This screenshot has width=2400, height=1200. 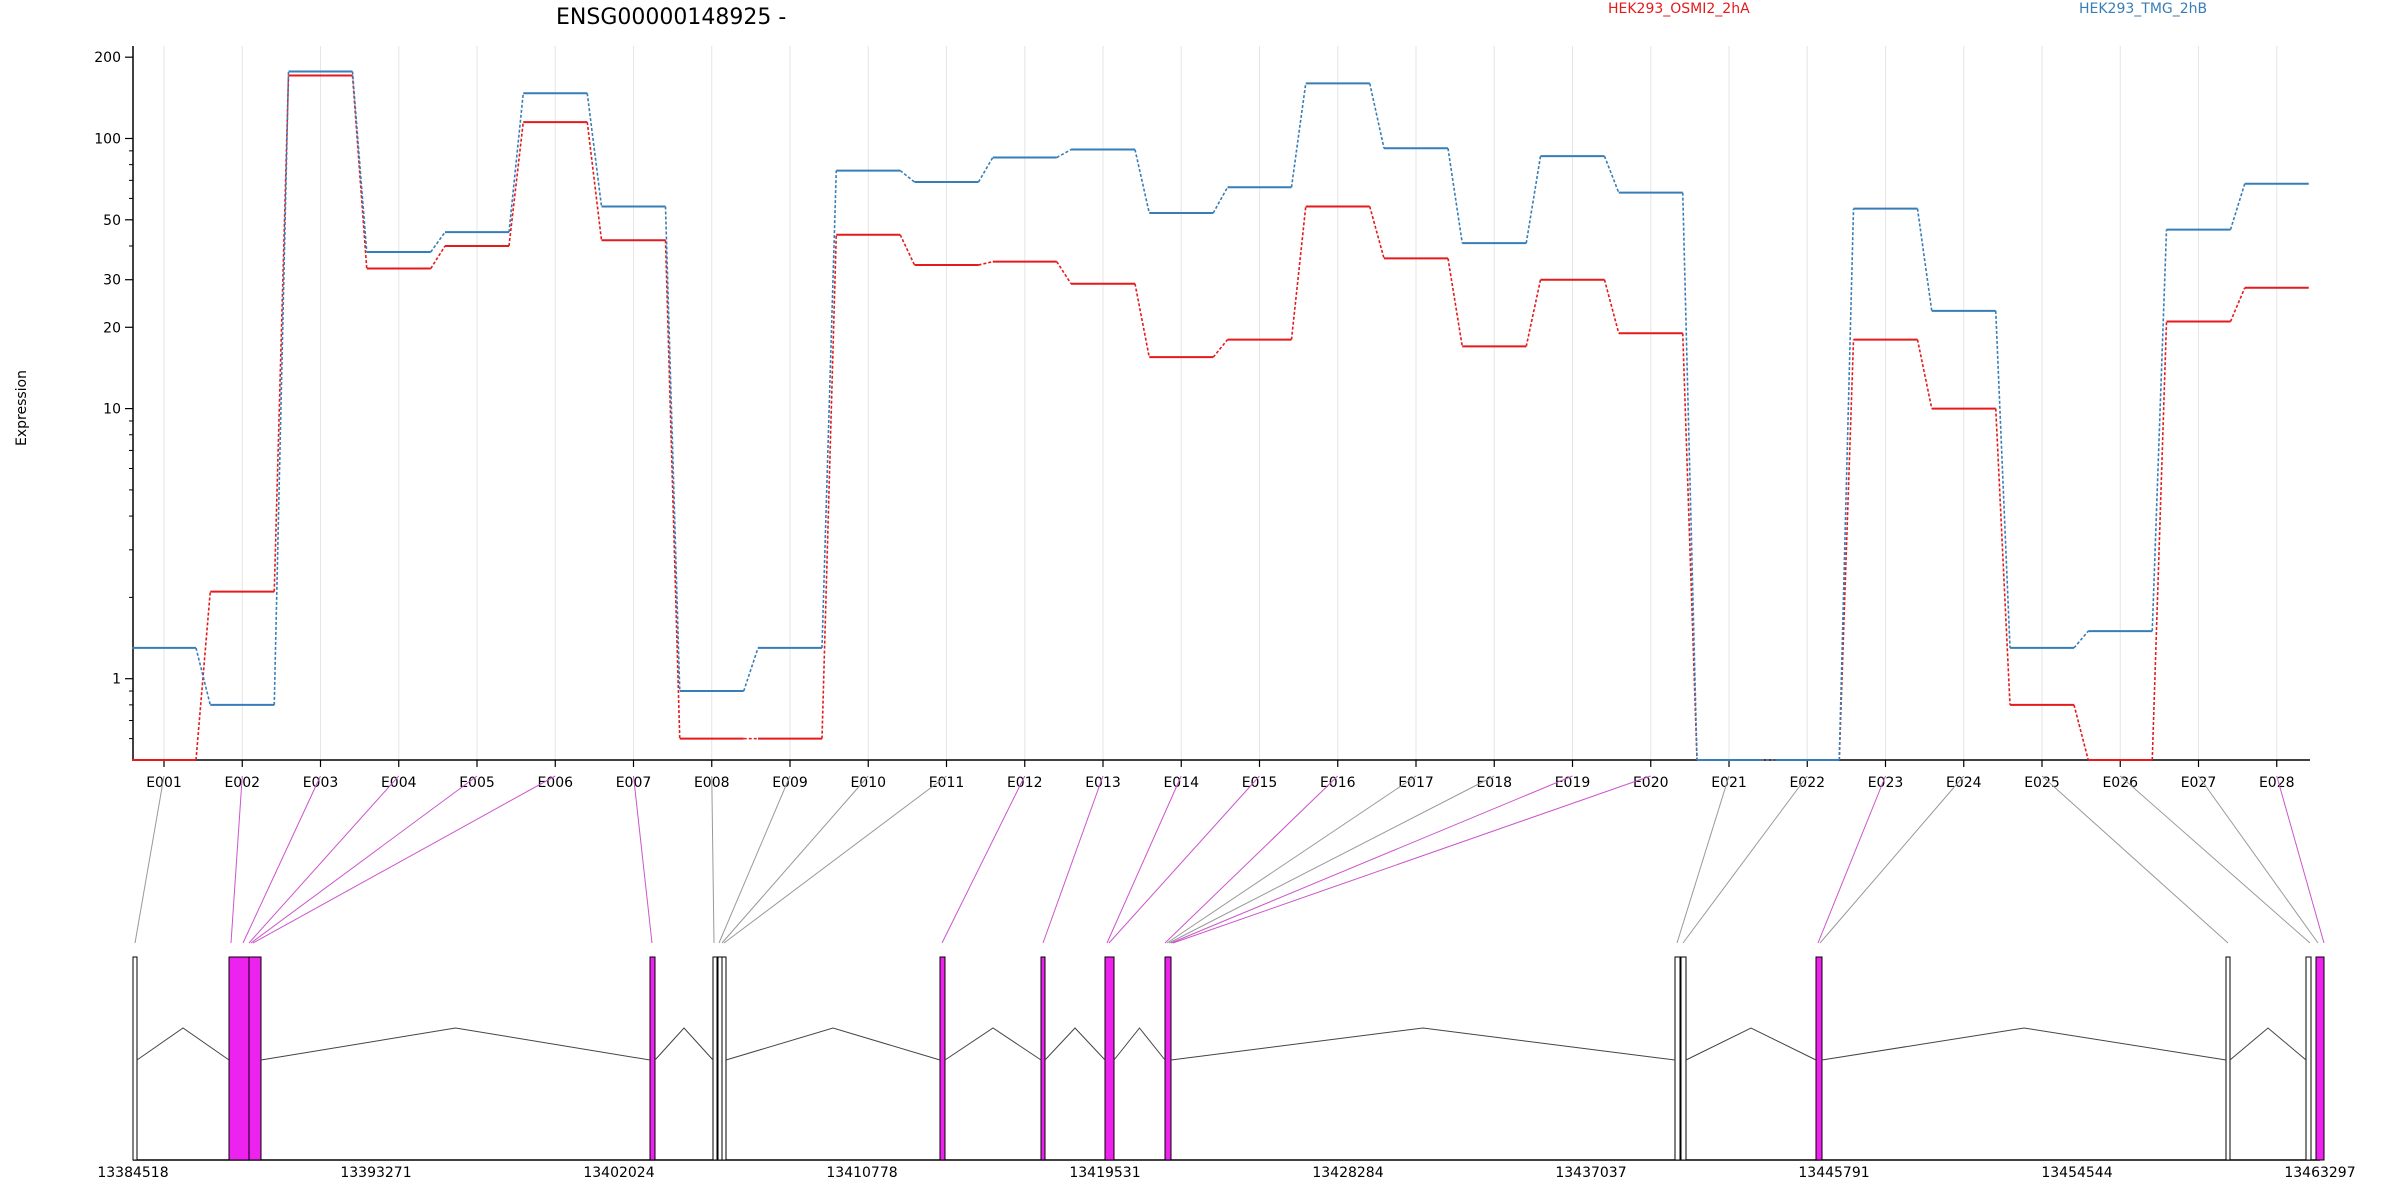 I want to click on y-tick-label: 30, so click(x=112, y=281).